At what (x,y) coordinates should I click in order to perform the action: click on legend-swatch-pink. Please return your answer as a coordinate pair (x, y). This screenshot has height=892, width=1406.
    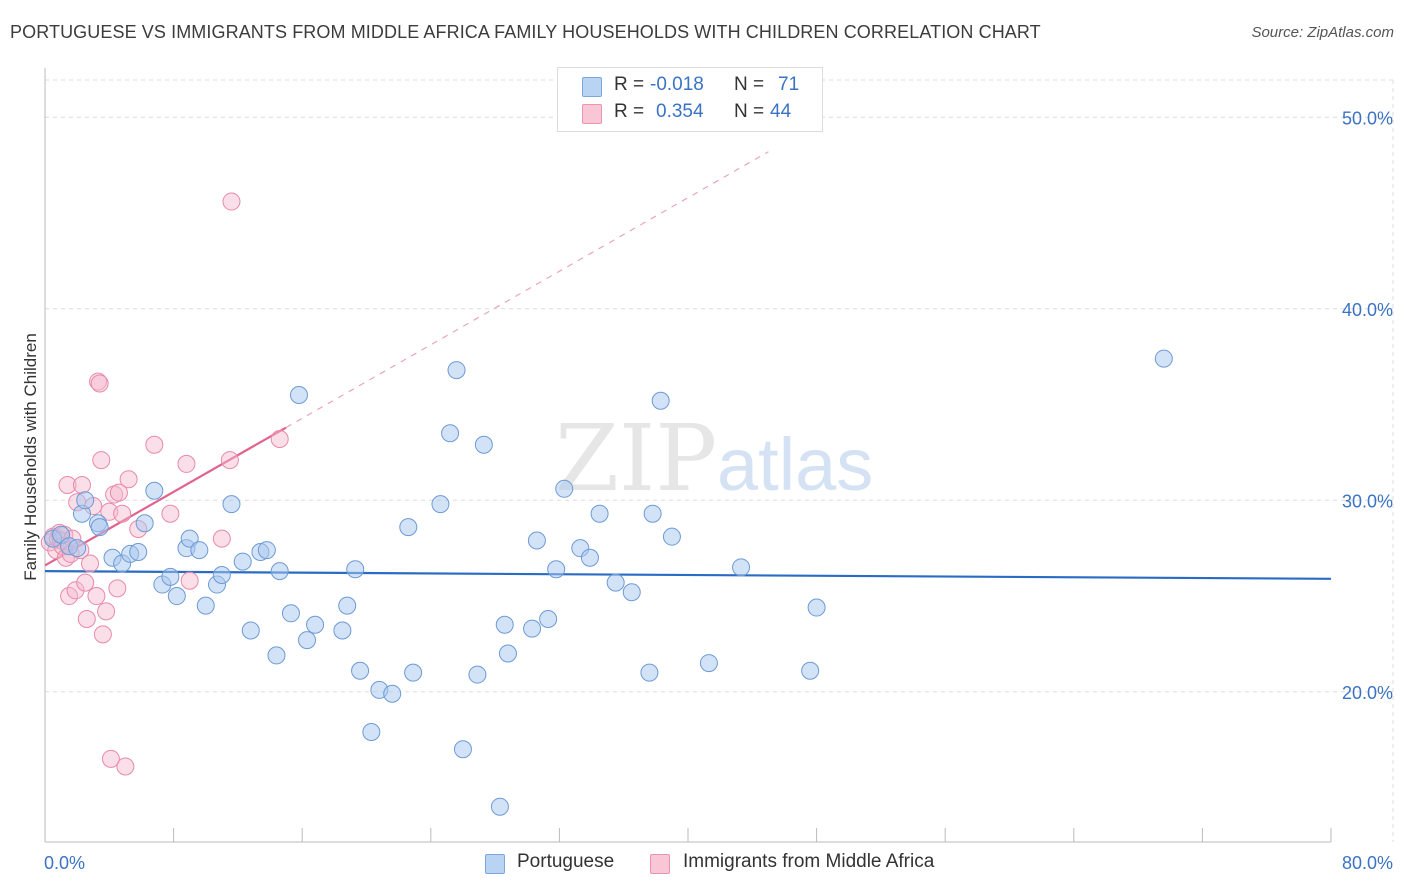
    Looking at the image, I should click on (660, 864).